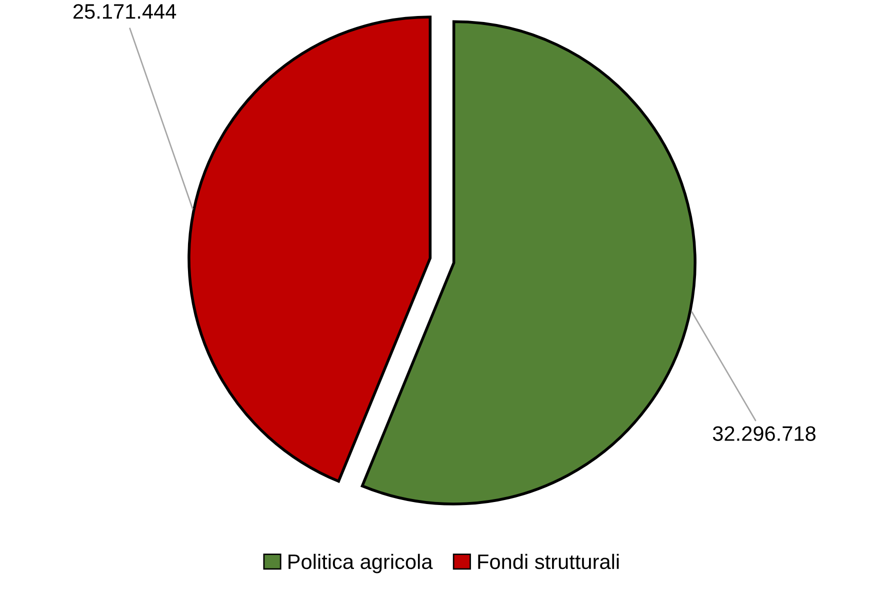 This screenshot has height=592, width=884. What do you see at coordinates (548, 562) in the screenshot?
I see `legend-label: Fondi strutturali` at bounding box center [548, 562].